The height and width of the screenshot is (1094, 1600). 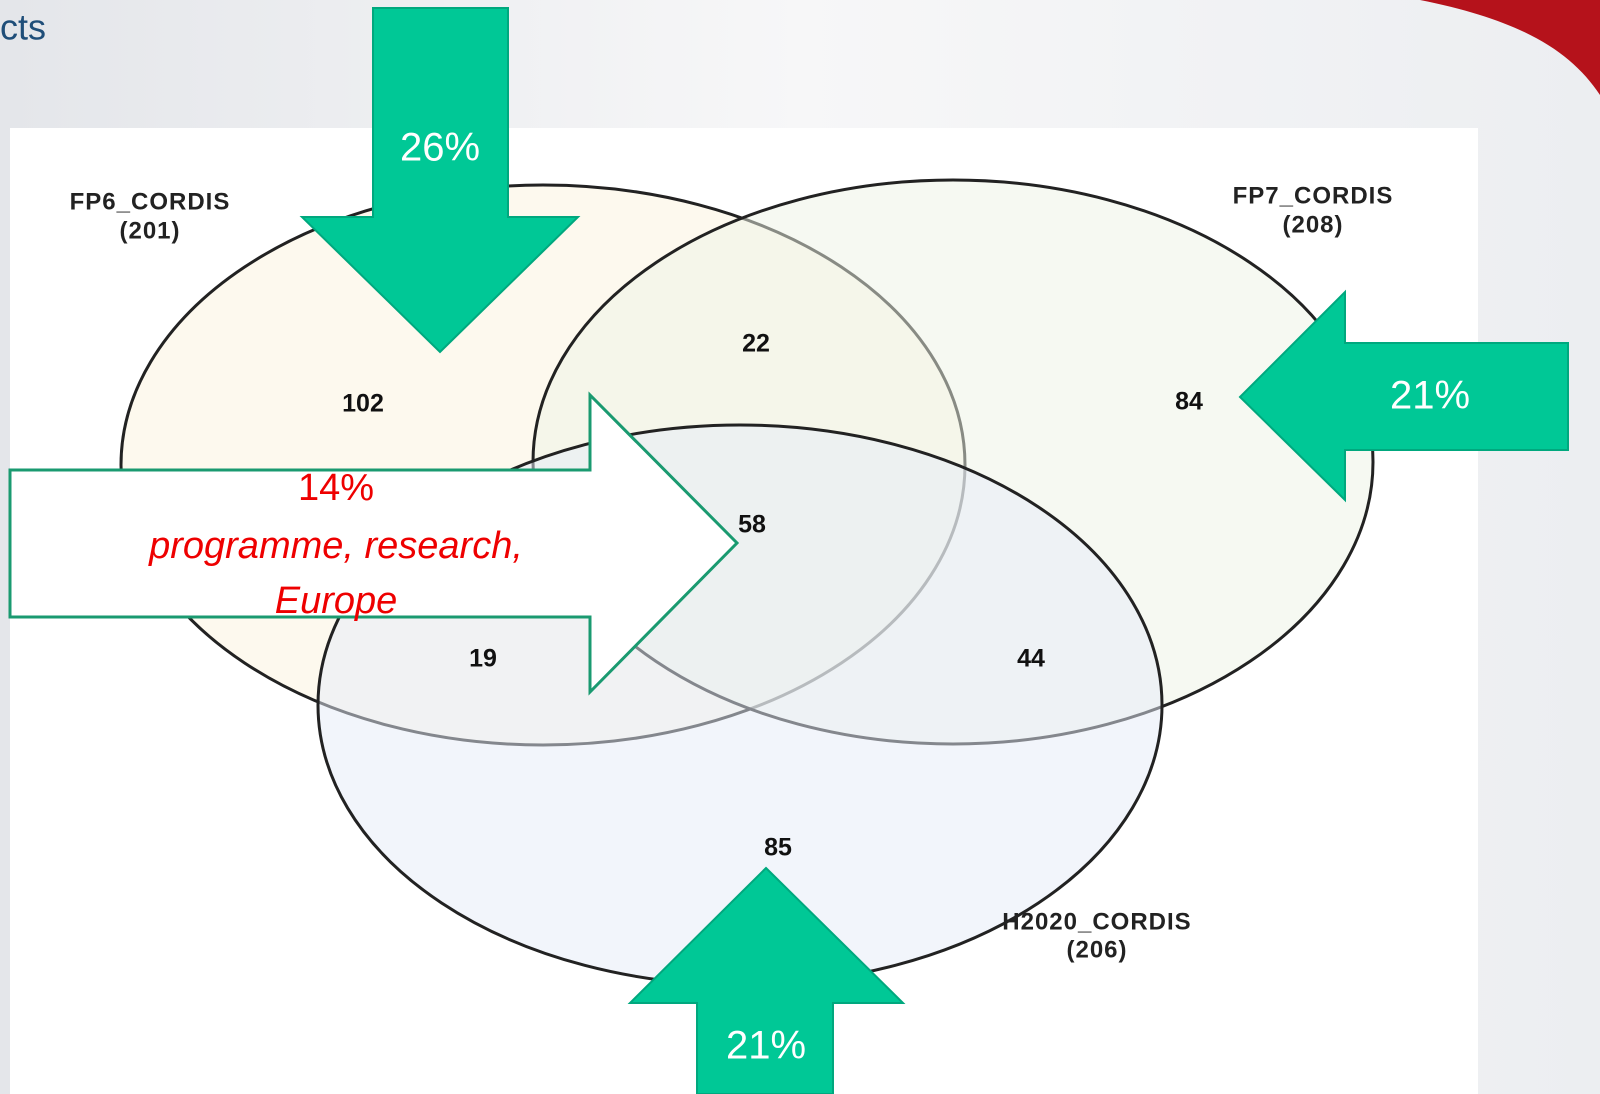 What do you see at coordinates (149, 230) in the screenshot?
I see `set-count: (201)` at bounding box center [149, 230].